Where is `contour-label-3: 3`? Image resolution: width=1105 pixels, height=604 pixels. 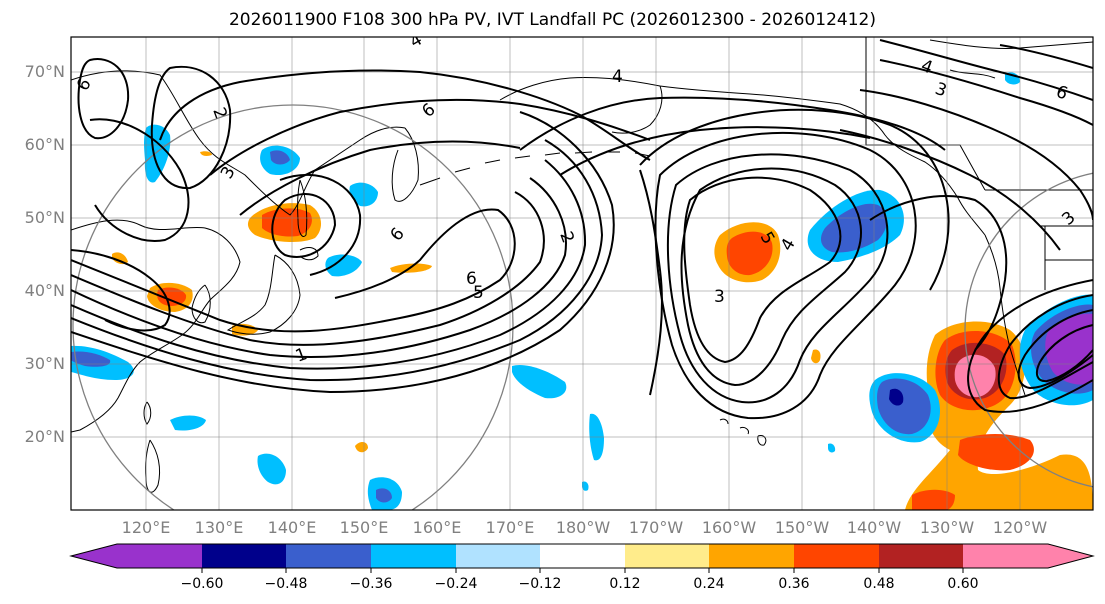
contour-label-3: 3 is located at coordinates (719, 297).